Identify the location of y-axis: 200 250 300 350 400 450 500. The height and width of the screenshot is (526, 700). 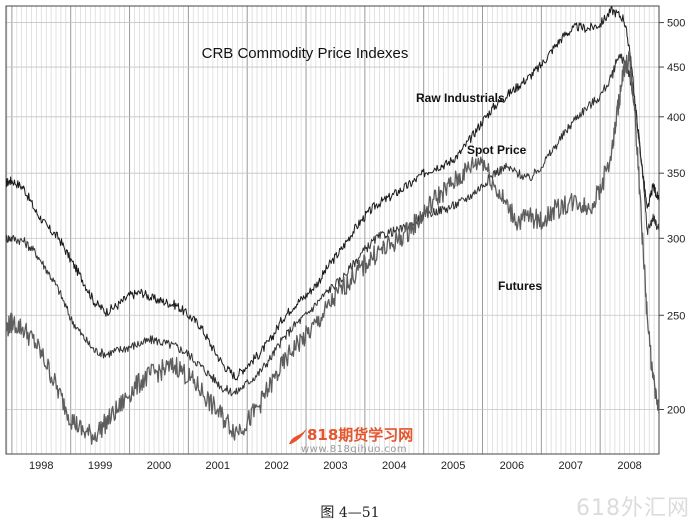
(672, 217).